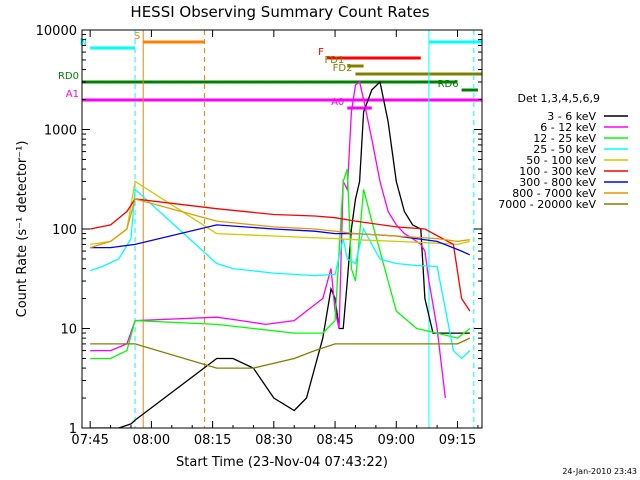 Image resolution: width=640 pixels, height=480 pixels. What do you see at coordinates (273, 440) in the screenshot?
I see `x-tick-label-3: 08:30` at bounding box center [273, 440].